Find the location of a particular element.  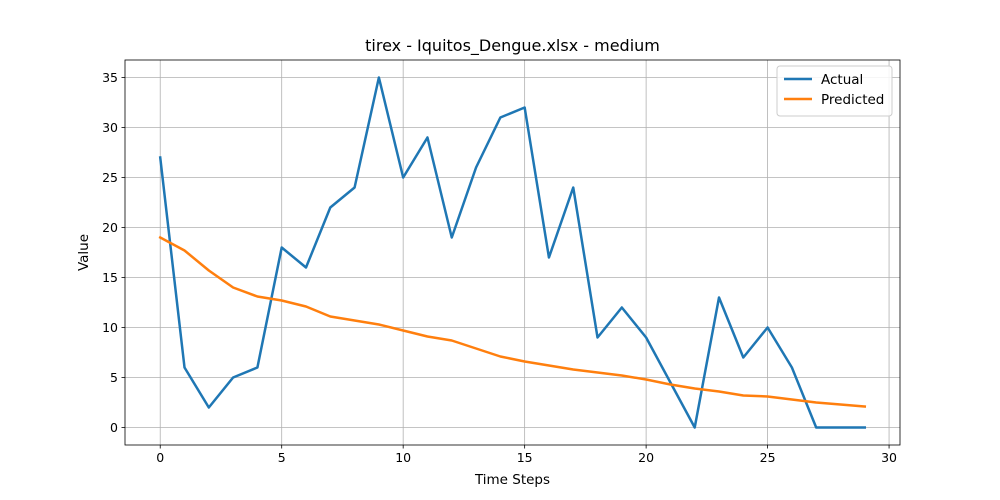

x-axis-label: Time Steps is located at coordinates (512, 480).